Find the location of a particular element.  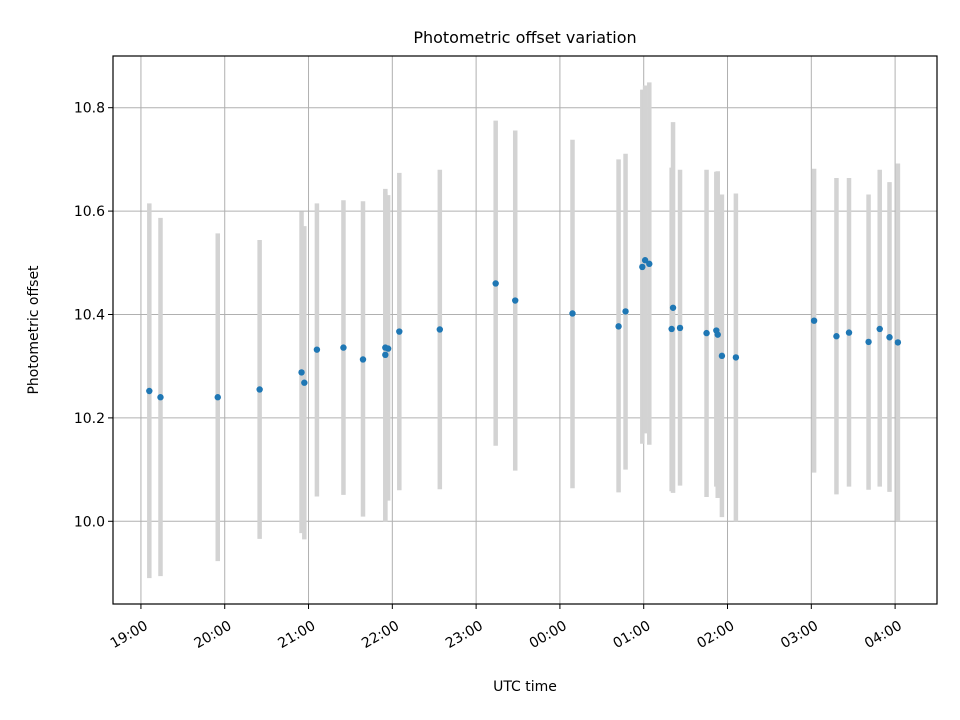

y-tick-label: 10.6 is located at coordinates (89, 212).